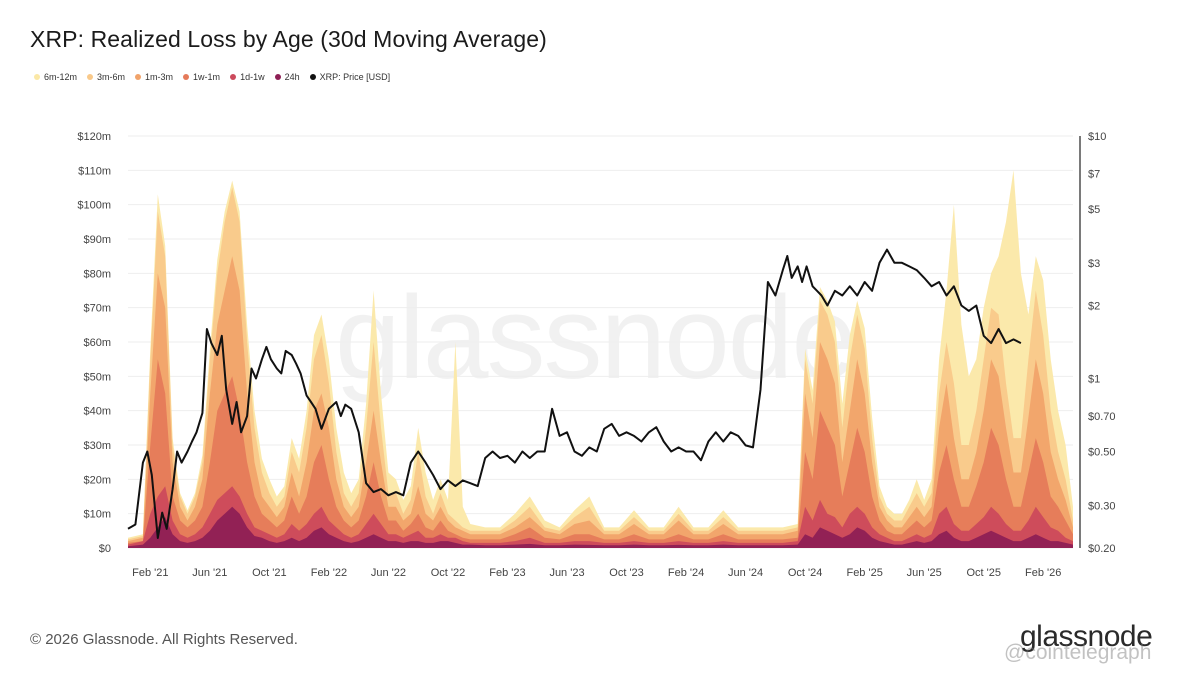 The height and width of the screenshot is (675, 1200). Describe the element at coordinates (1094, 264) in the screenshot. I see `y-right-tick-label: $3` at that location.